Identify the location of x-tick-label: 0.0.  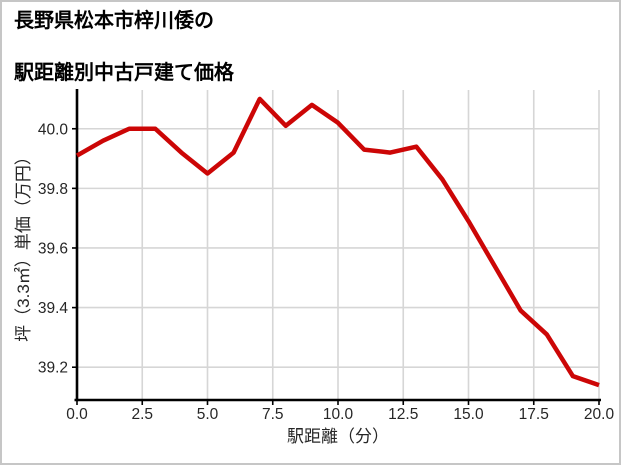
(77, 414).